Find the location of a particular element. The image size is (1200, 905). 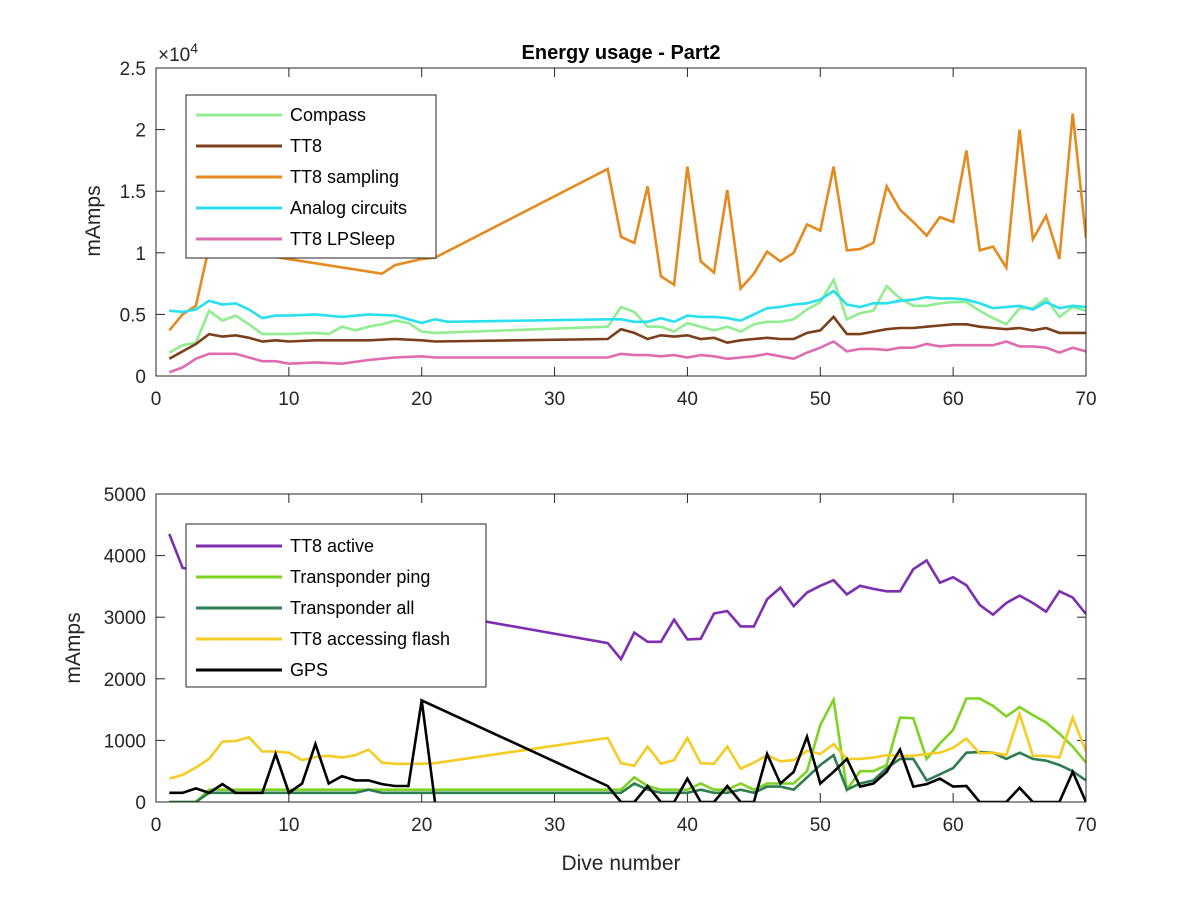

y-tick-label: 0.5 is located at coordinates (133, 315).